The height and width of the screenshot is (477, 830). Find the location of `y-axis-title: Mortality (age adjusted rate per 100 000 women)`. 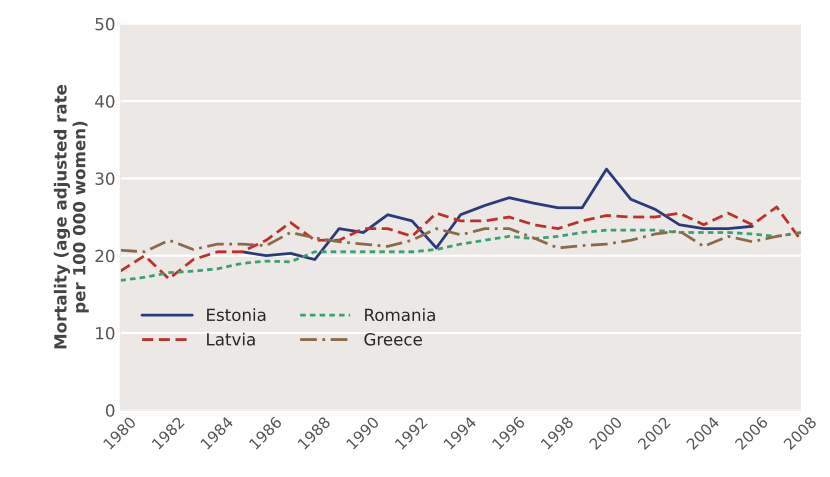

y-axis-title: Mortality (age adjusted rate per 100 000 women) is located at coordinates (71, 216).